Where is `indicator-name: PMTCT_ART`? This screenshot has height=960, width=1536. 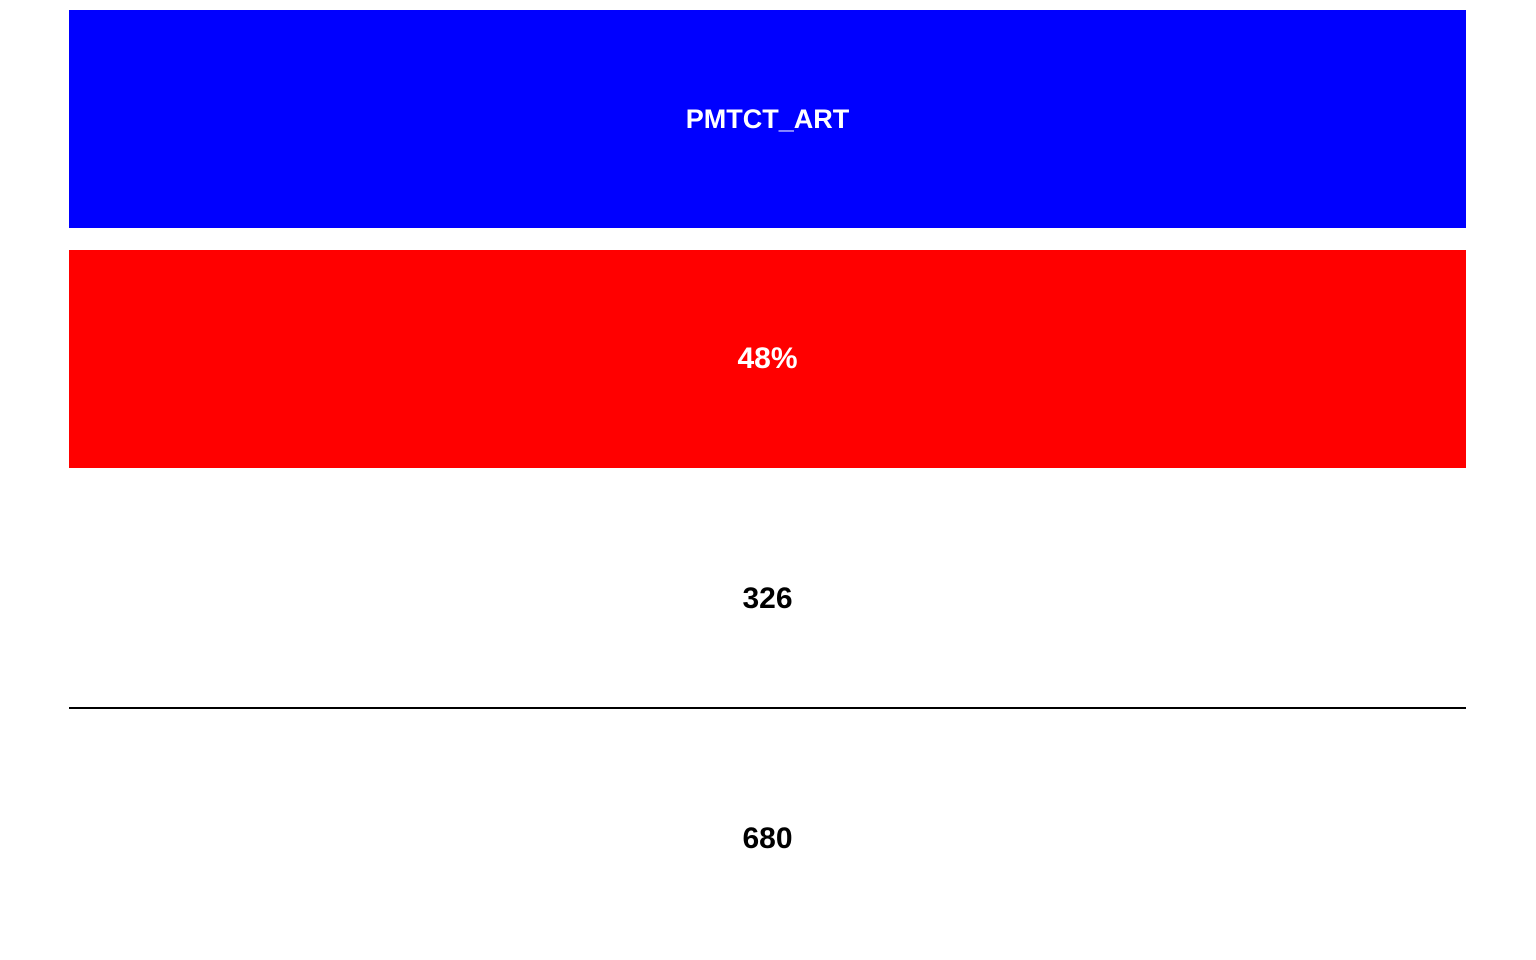
indicator-name: PMTCT_ART is located at coordinates (767, 118).